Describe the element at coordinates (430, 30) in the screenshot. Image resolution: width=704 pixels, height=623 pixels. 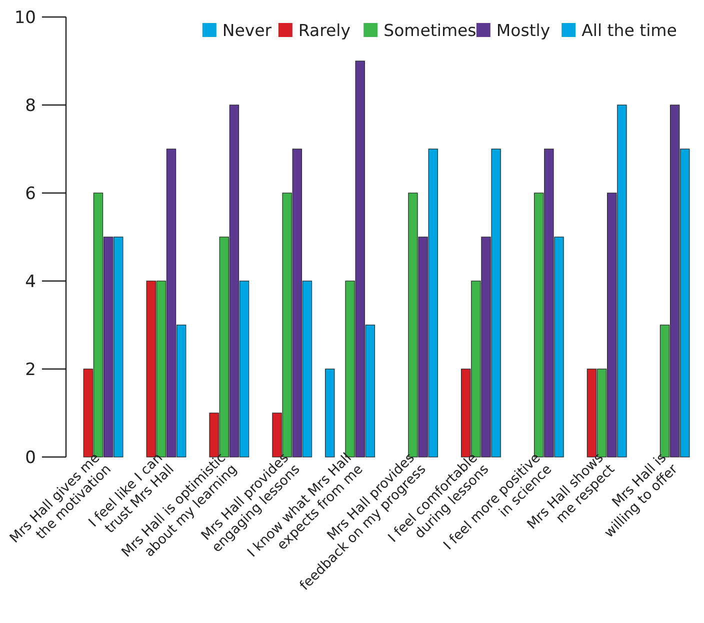
I see `legend-label: Sometimes` at that location.